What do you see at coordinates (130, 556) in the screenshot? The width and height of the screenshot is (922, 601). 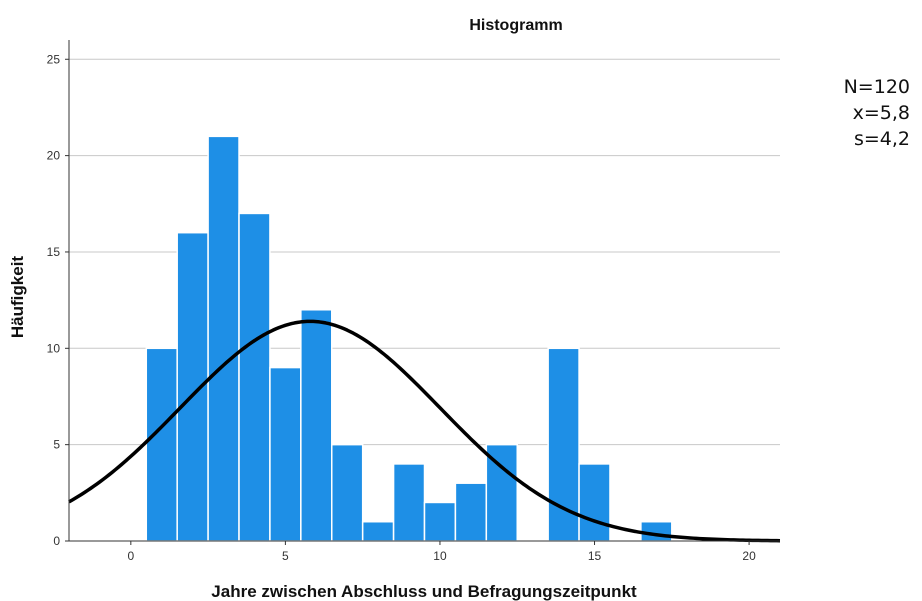 I see `x-tick-label: 0` at bounding box center [130, 556].